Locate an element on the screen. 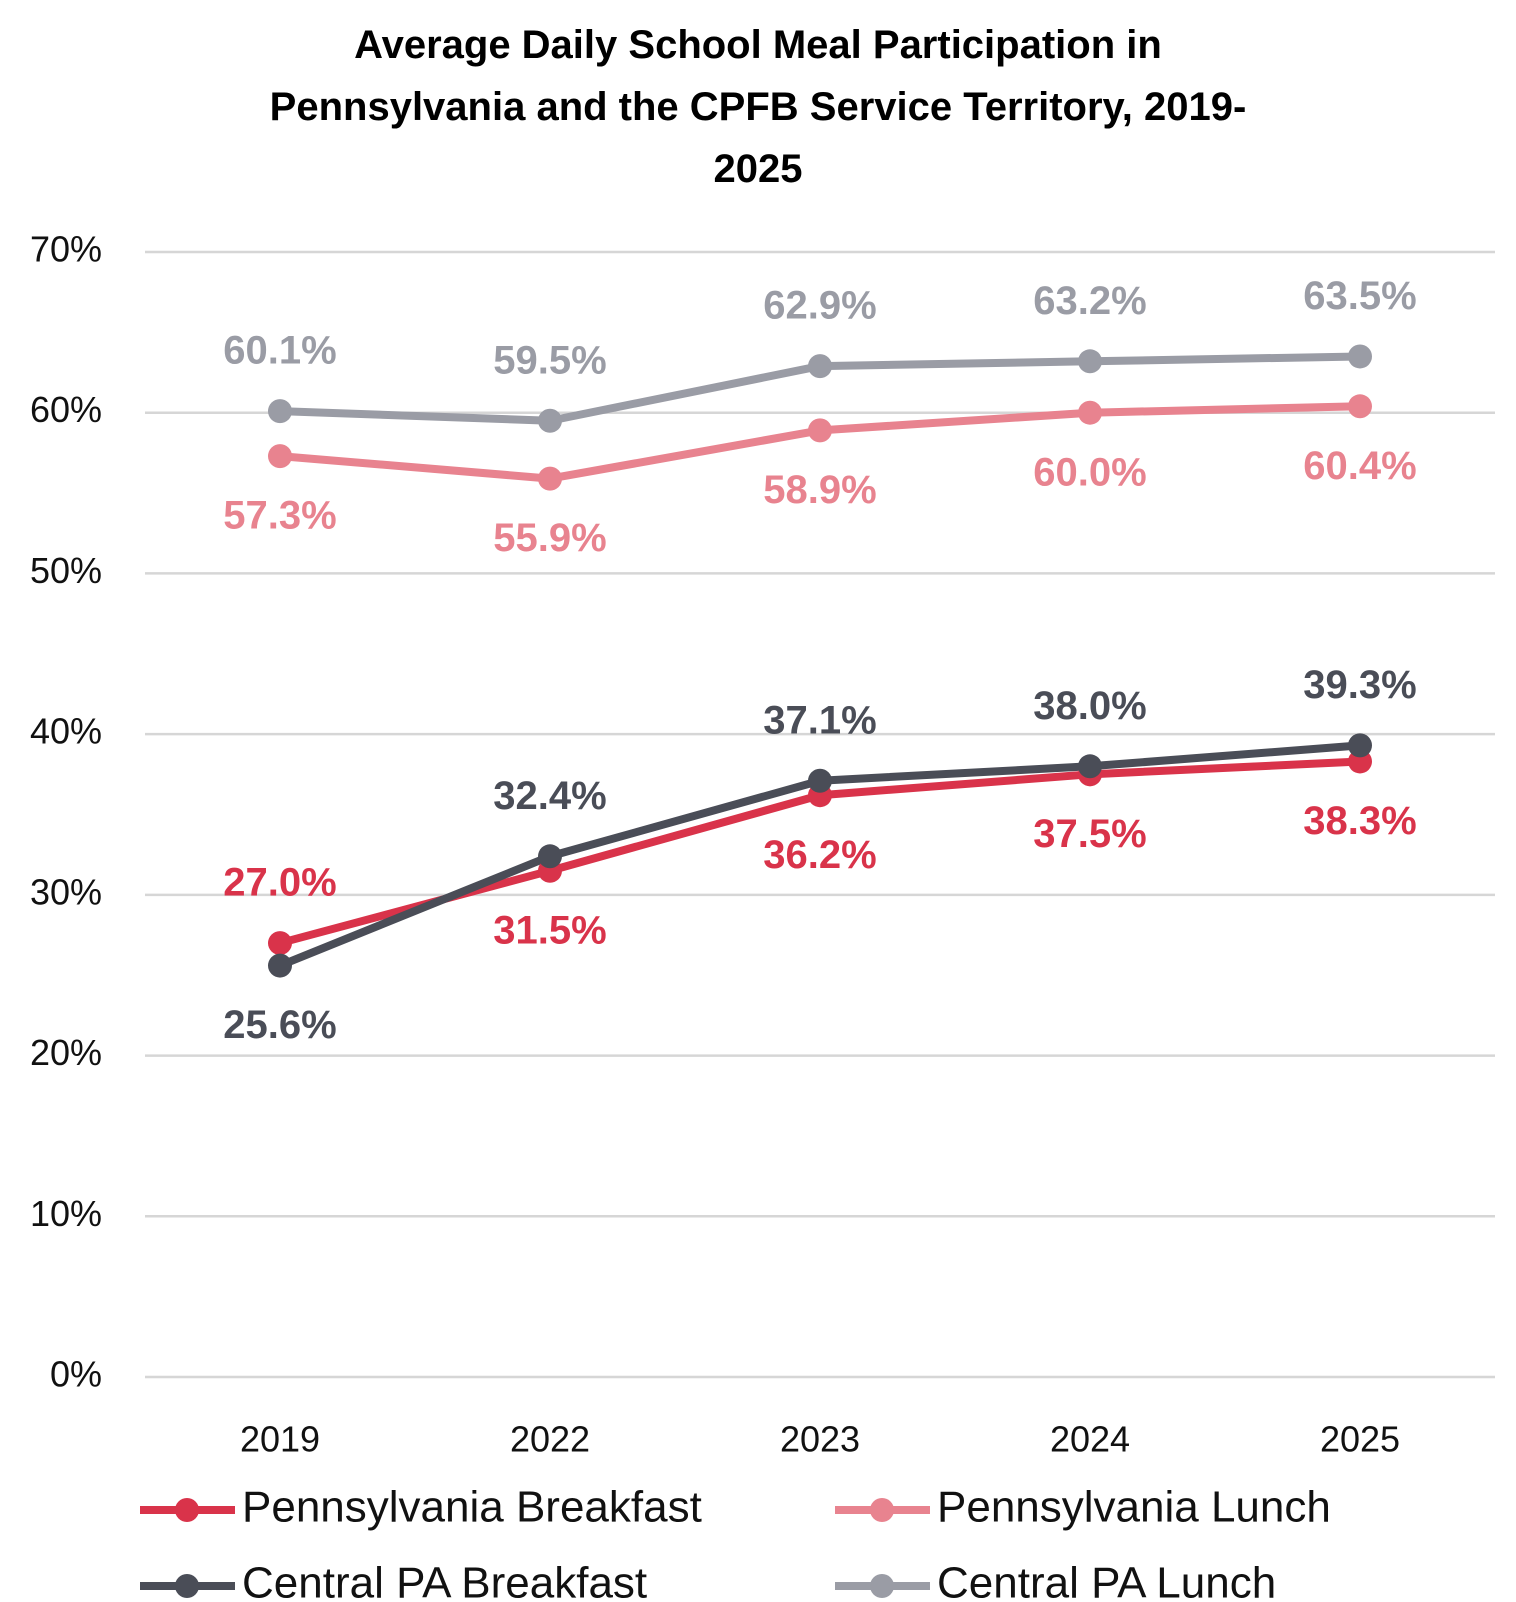 This screenshot has width=1516, height=1602. legend-label: Pennsylvania Lunch is located at coordinates (1134, 1507).